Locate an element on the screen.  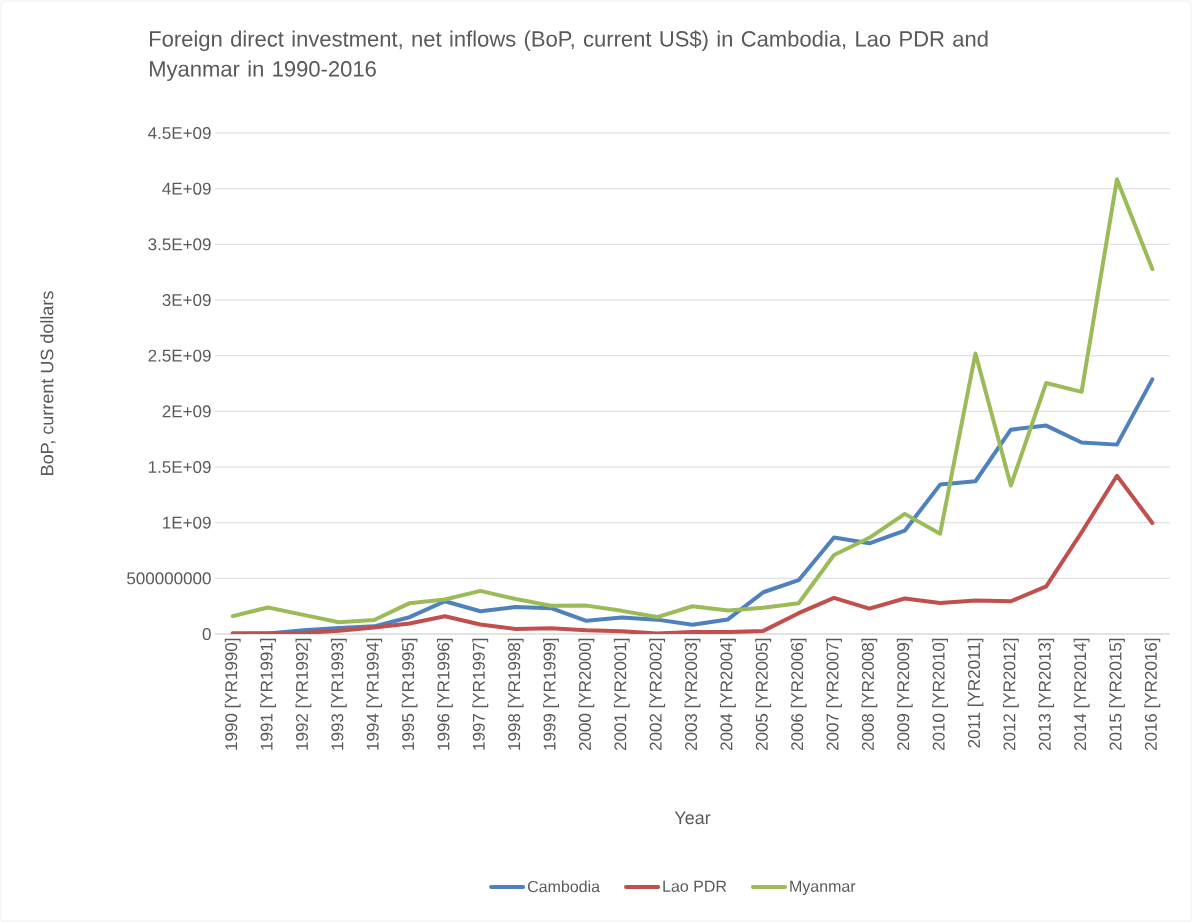
x-tick-label: 2009 [YR2009] is located at coordinates (904, 694).